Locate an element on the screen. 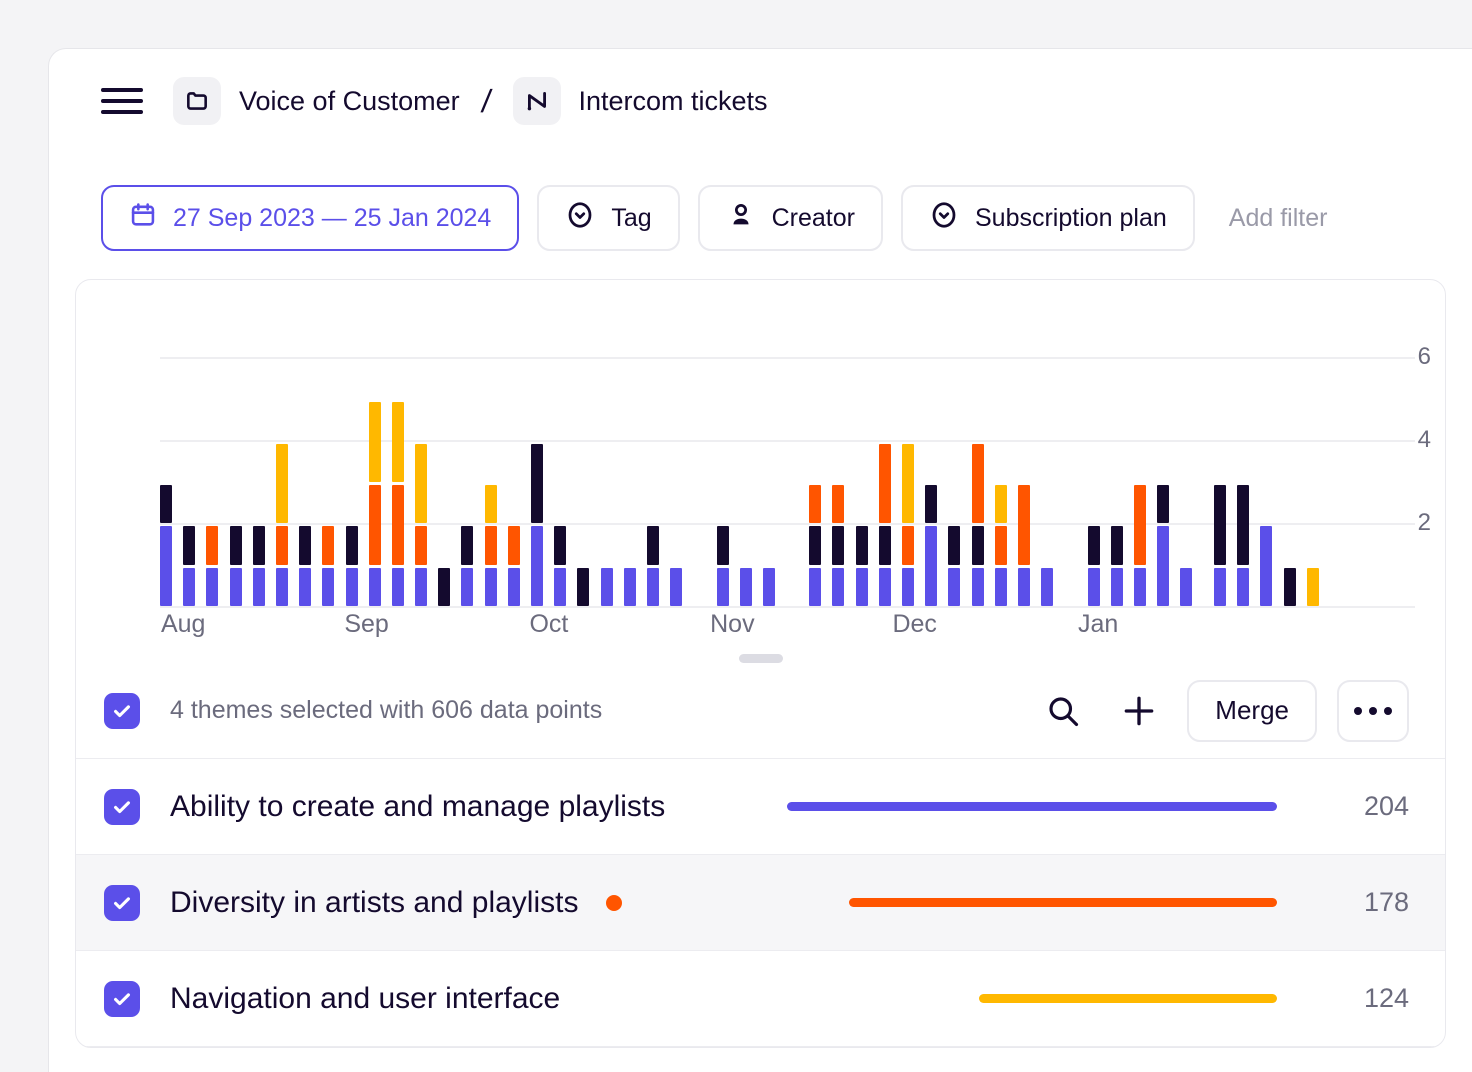 This screenshot has height=1072, width=1472. add-filter-button: Add filter is located at coordinates (1278, 217).